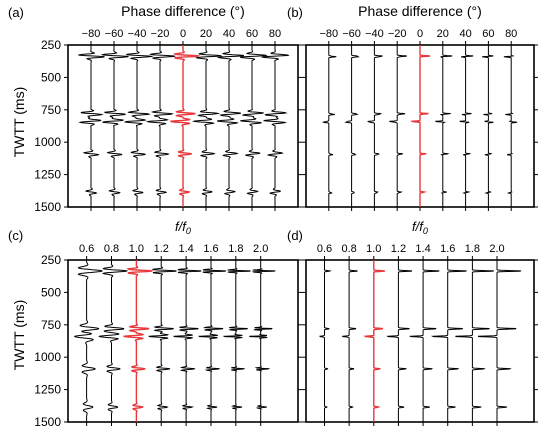 Image resolution: width=550 pixels, height=437 pixels. Describe the element at coordinates (16, 12) in the screenshot. I see `panel-letter-a: (a)` at that location.